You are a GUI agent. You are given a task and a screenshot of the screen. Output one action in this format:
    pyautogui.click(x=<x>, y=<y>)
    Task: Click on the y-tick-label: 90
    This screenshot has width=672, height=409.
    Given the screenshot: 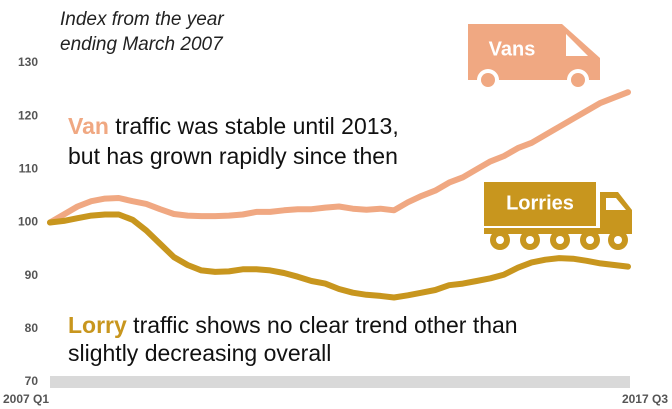 What is the action you would take?
    pyautogui.click(x=32, y=275)
    